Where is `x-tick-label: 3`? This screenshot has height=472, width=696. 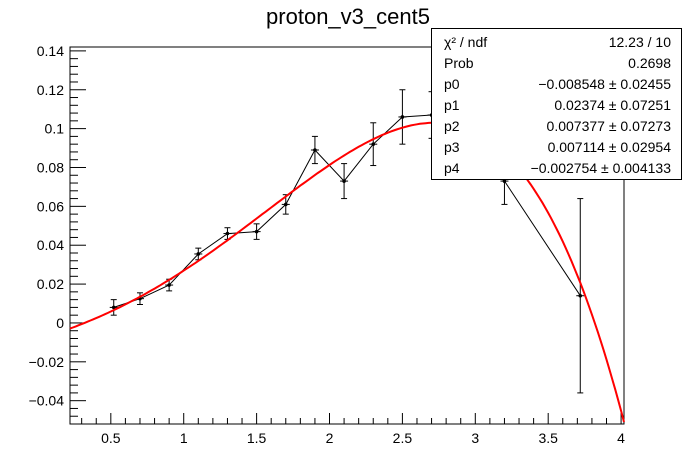
x-tick-label: 3 is located at coordinates (475, 438).